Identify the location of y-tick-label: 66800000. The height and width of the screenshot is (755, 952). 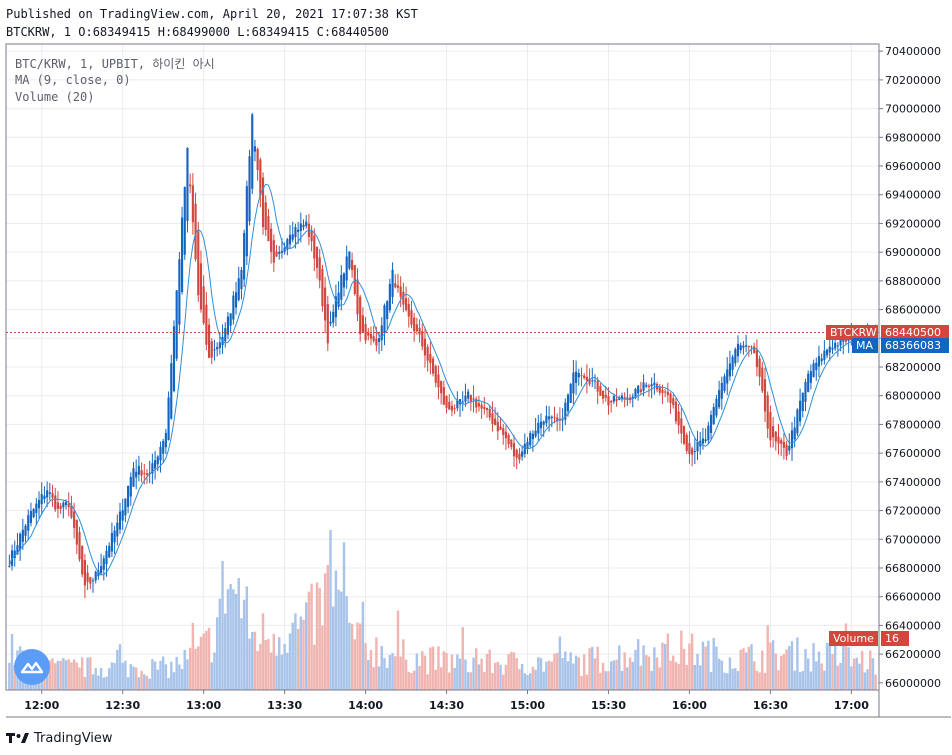
(913, 568).